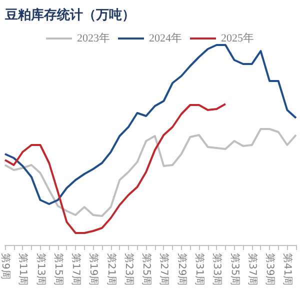 This screenshot has width=300, height=300. Describe the element at coordinates (93, 38) in the screenshot. I see `legend-label: 2023年` at that location.